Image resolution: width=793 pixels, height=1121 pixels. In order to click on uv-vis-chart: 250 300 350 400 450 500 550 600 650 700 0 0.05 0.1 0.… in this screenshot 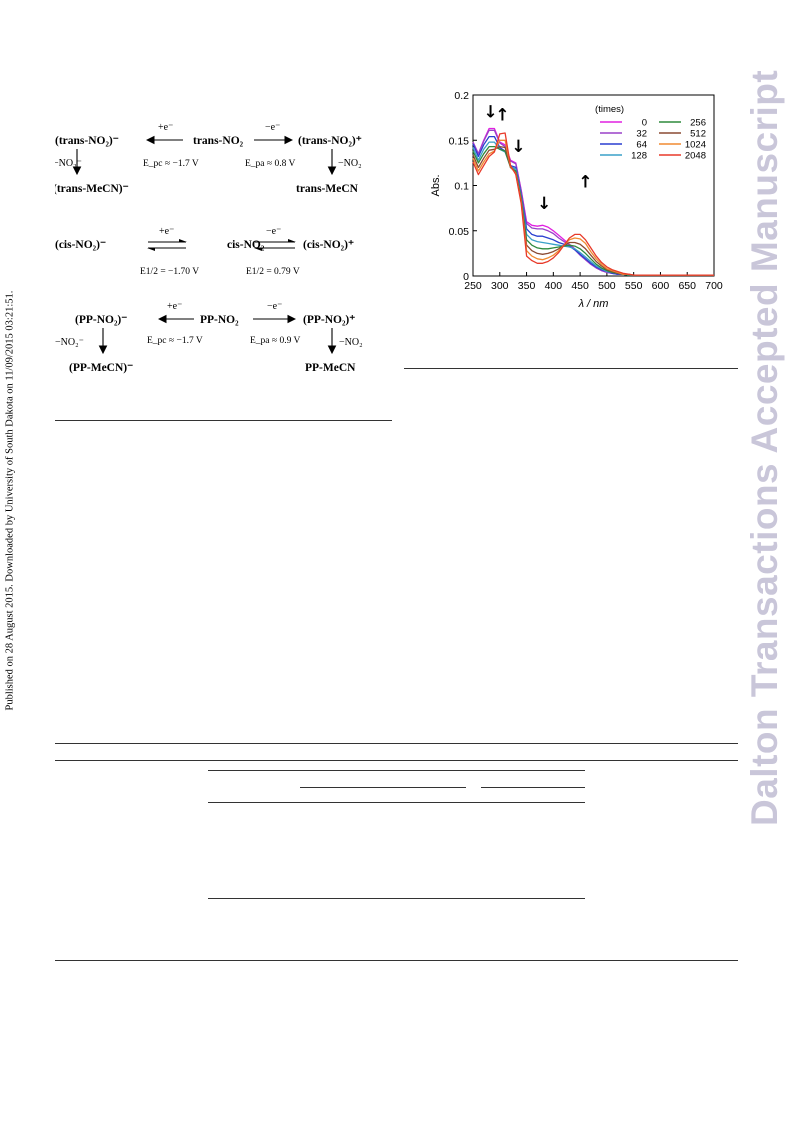, I will do `click(576, 200)`.